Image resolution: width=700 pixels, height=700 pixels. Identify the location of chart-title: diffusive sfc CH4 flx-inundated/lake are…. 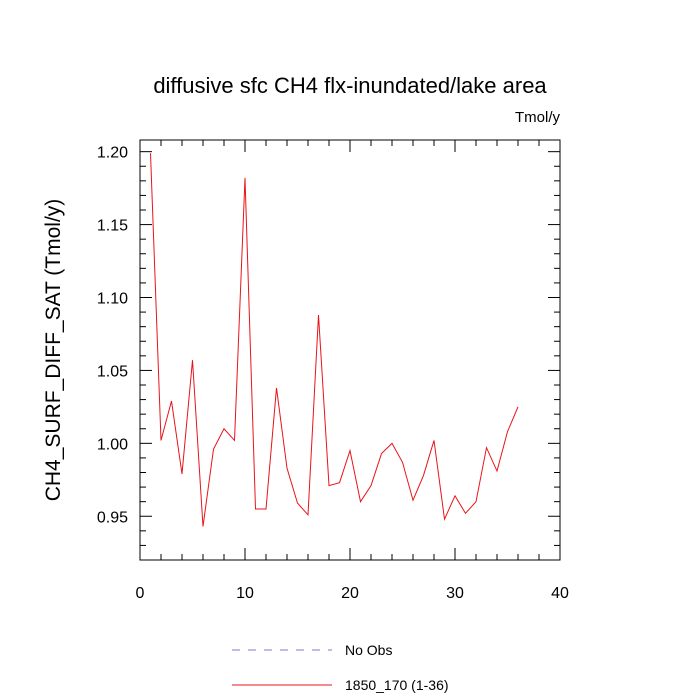
(350, 85).